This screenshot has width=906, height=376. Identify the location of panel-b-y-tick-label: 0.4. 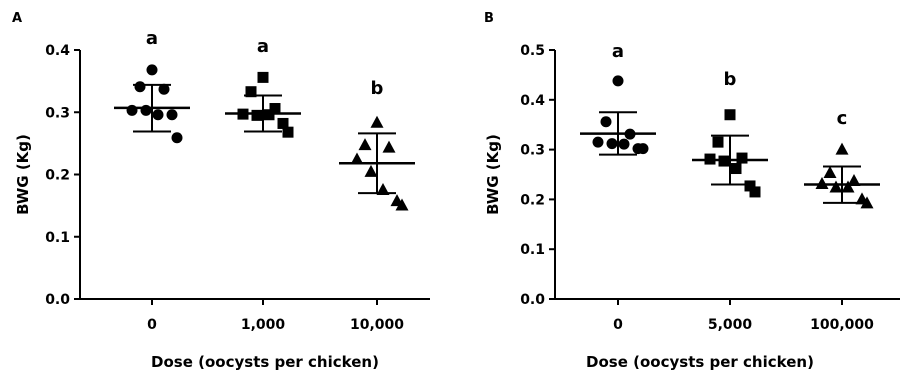
(532, 101).